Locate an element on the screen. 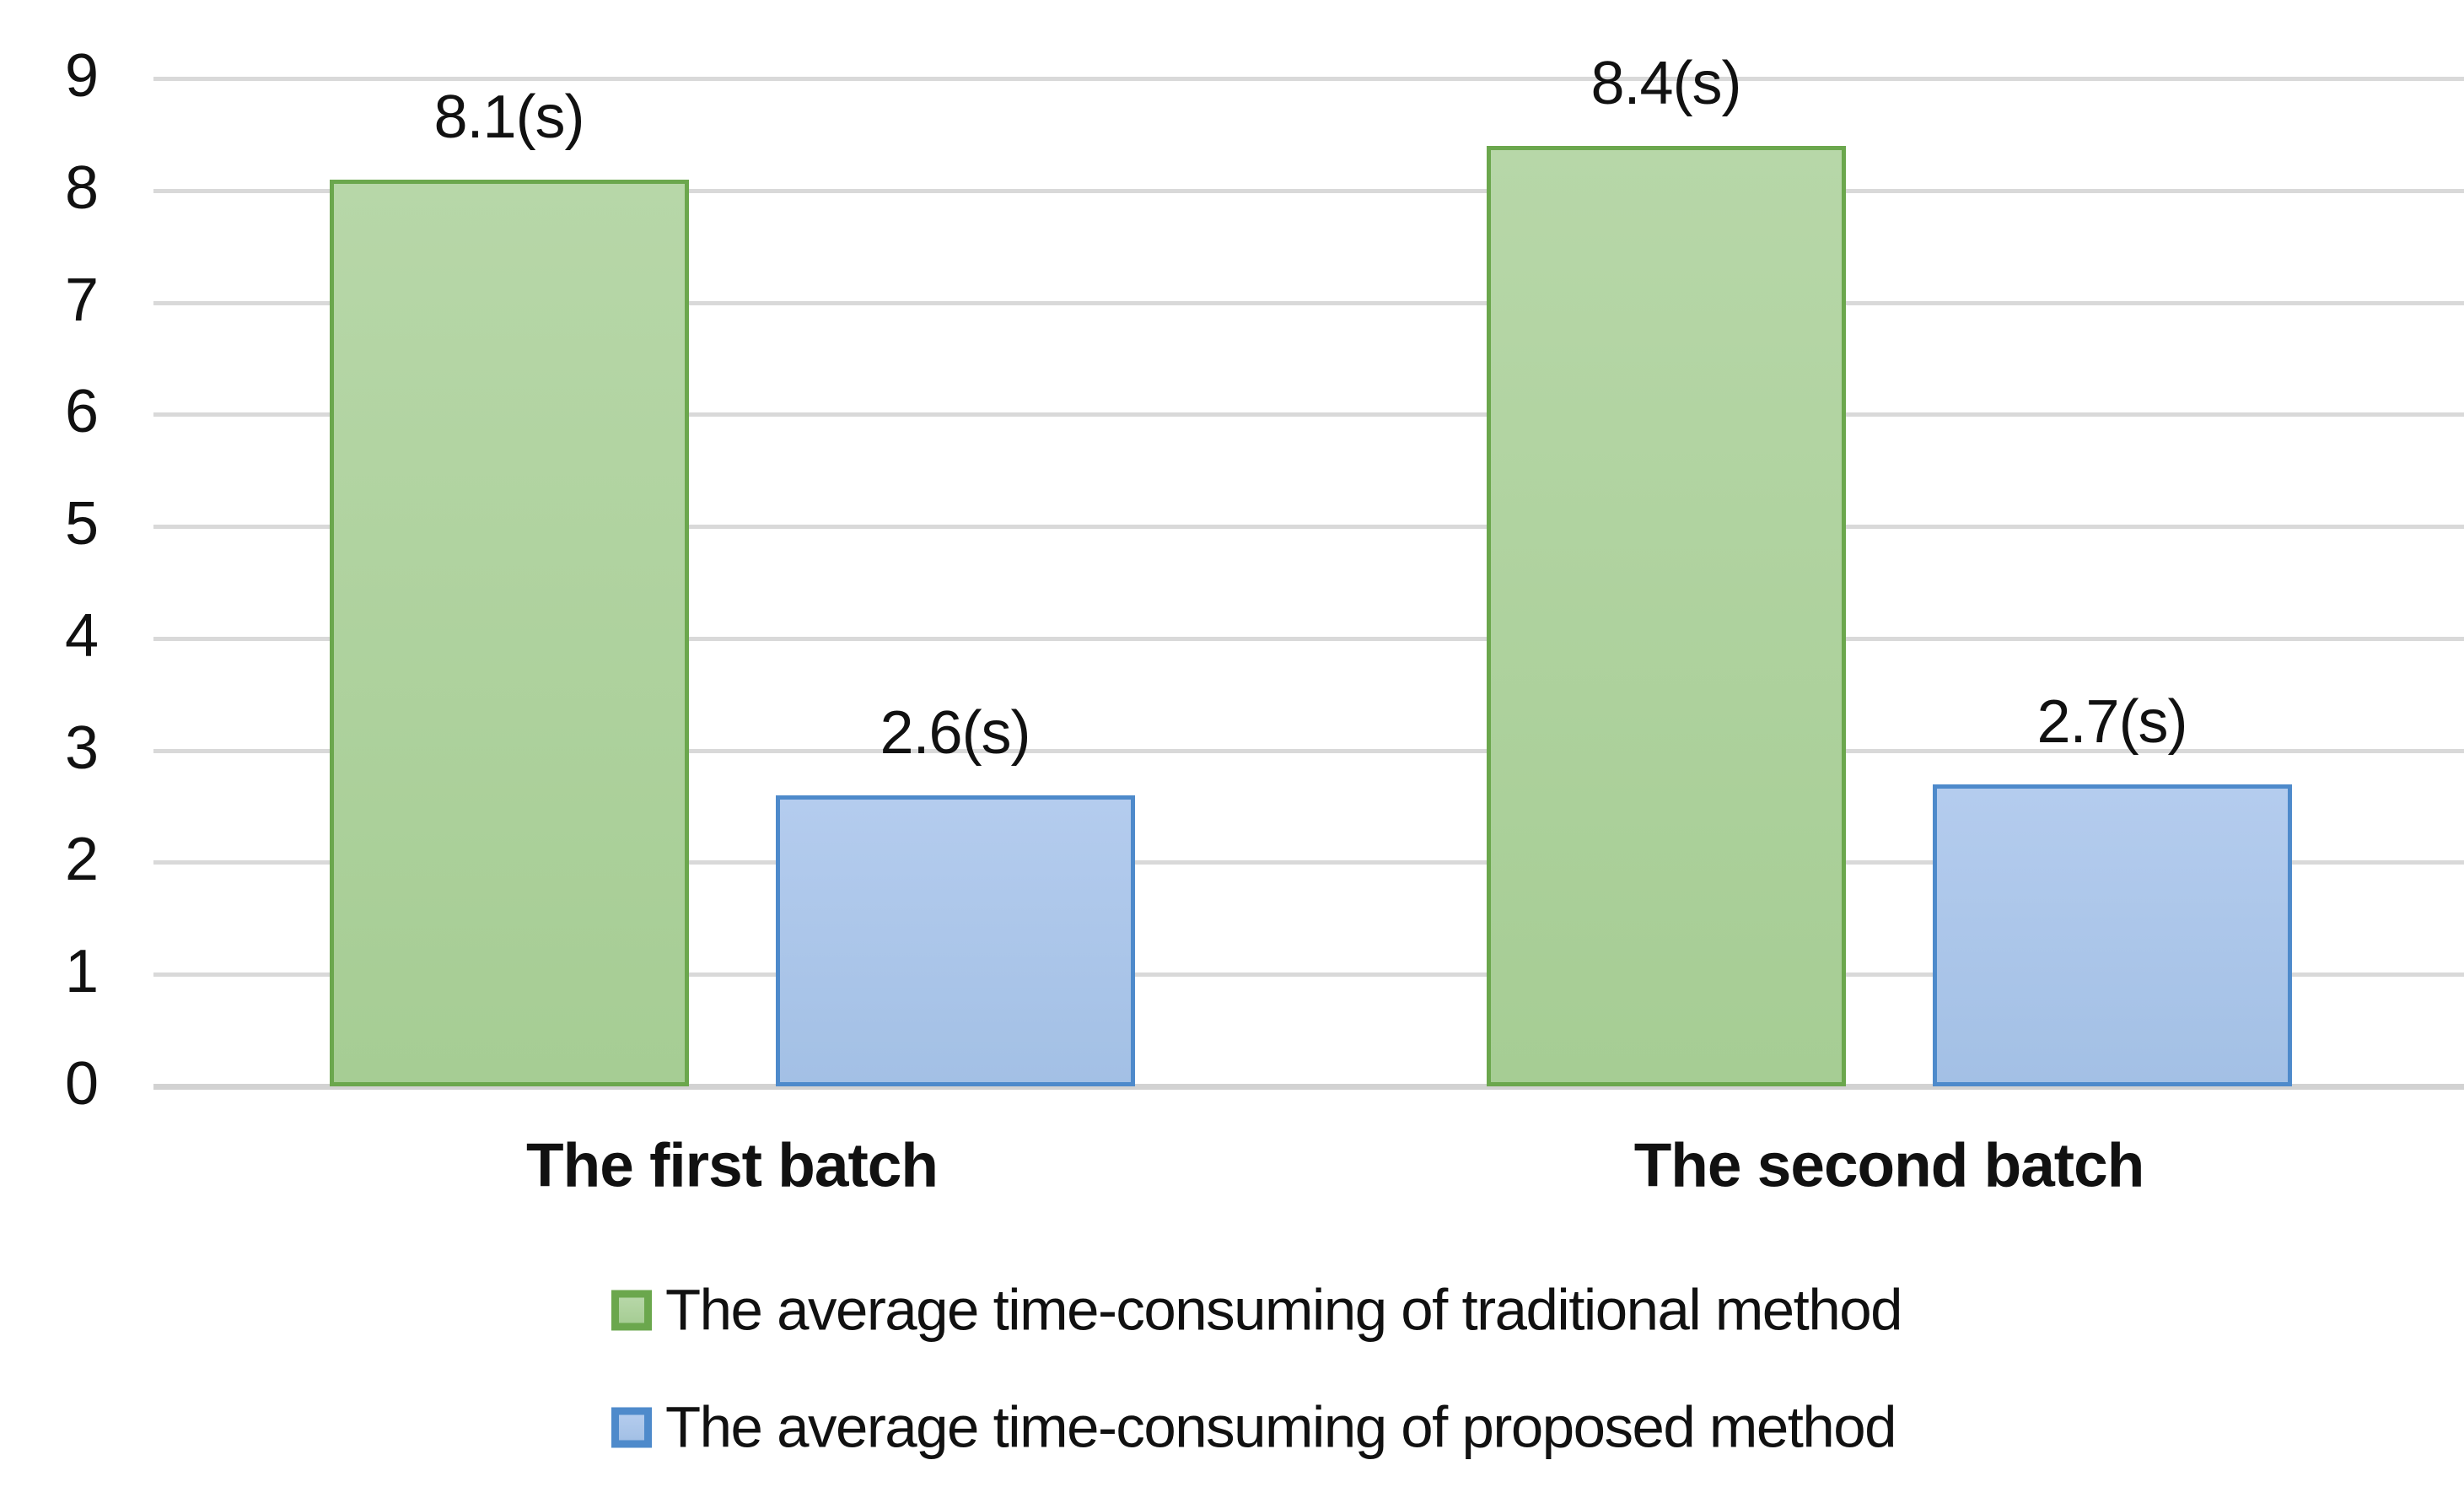  y-tick-label: 1 is located at coordinates (81, 972).